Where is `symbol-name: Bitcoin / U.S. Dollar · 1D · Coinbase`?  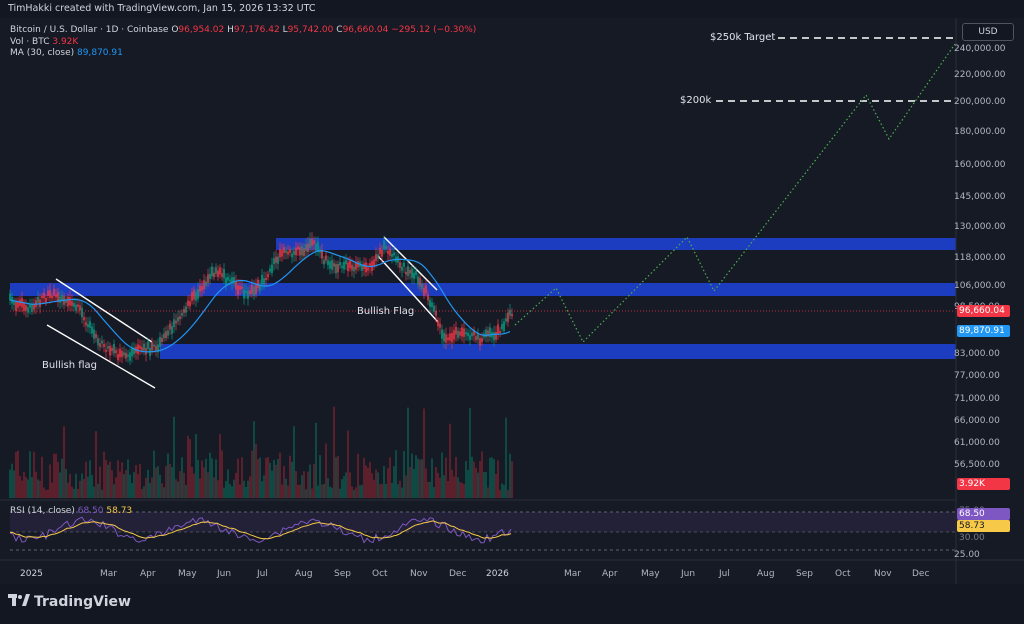 symbol-name: Bitcoin / U.S. Dollar · 1D · Coinbase is located at coordinates (89, 30).